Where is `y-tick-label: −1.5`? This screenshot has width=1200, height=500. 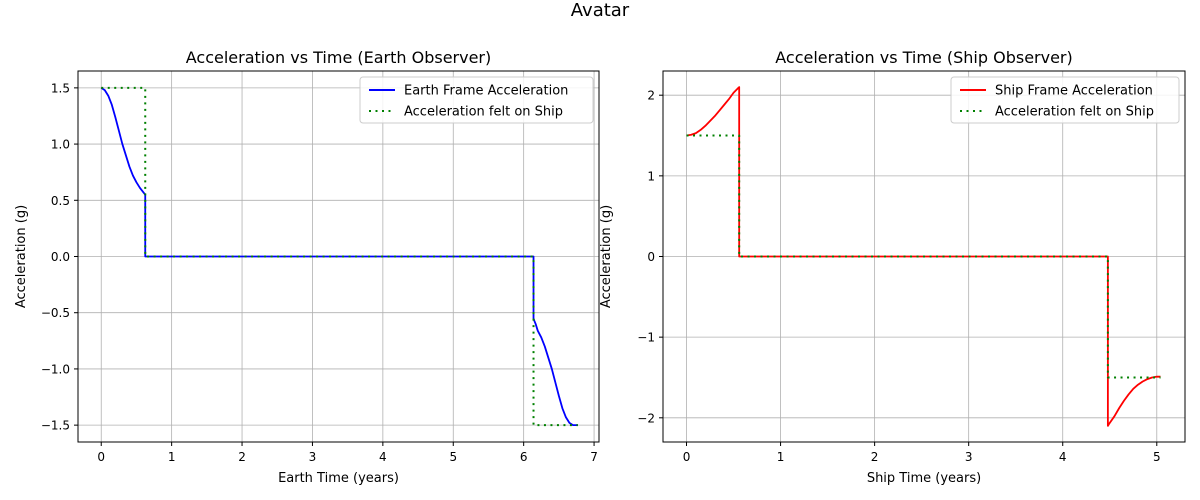 y-tick-label: −1.5 is located at coordinates (55, 426).